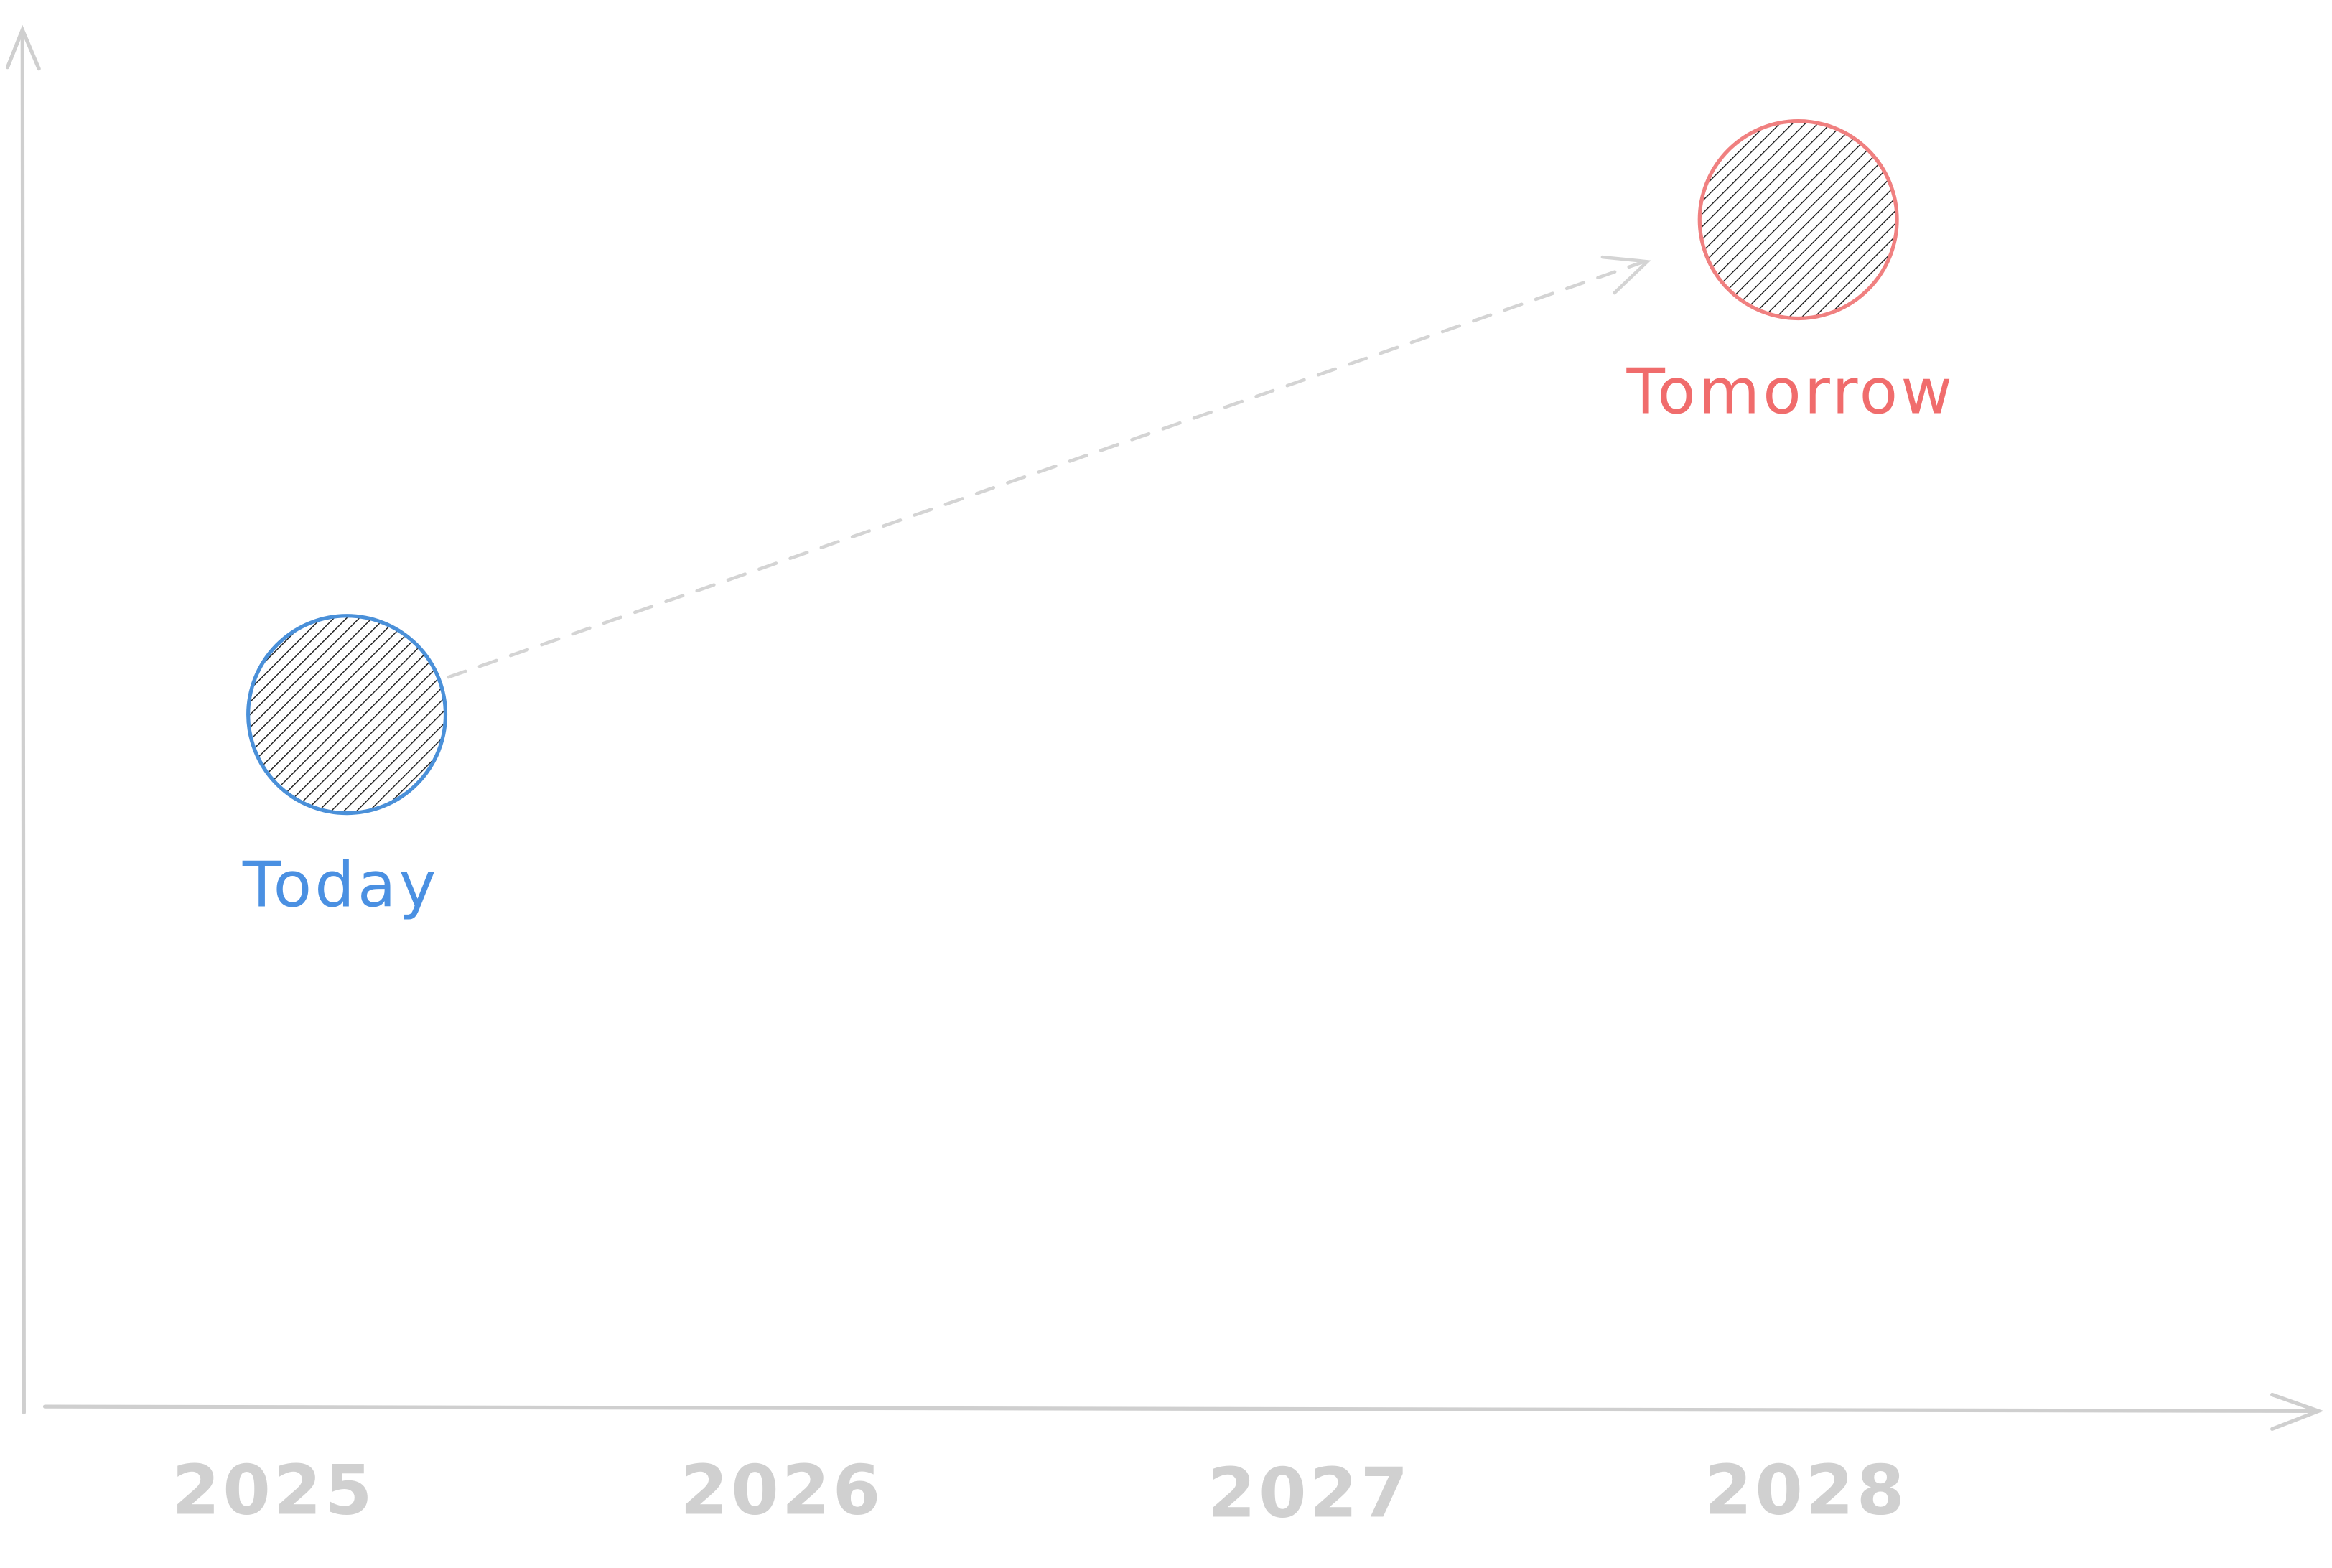  What do you see at coordinates (2297, 1411) in the screenshot?
I see `x-axis-arrowhead` at bounding box center [2297, 1411].